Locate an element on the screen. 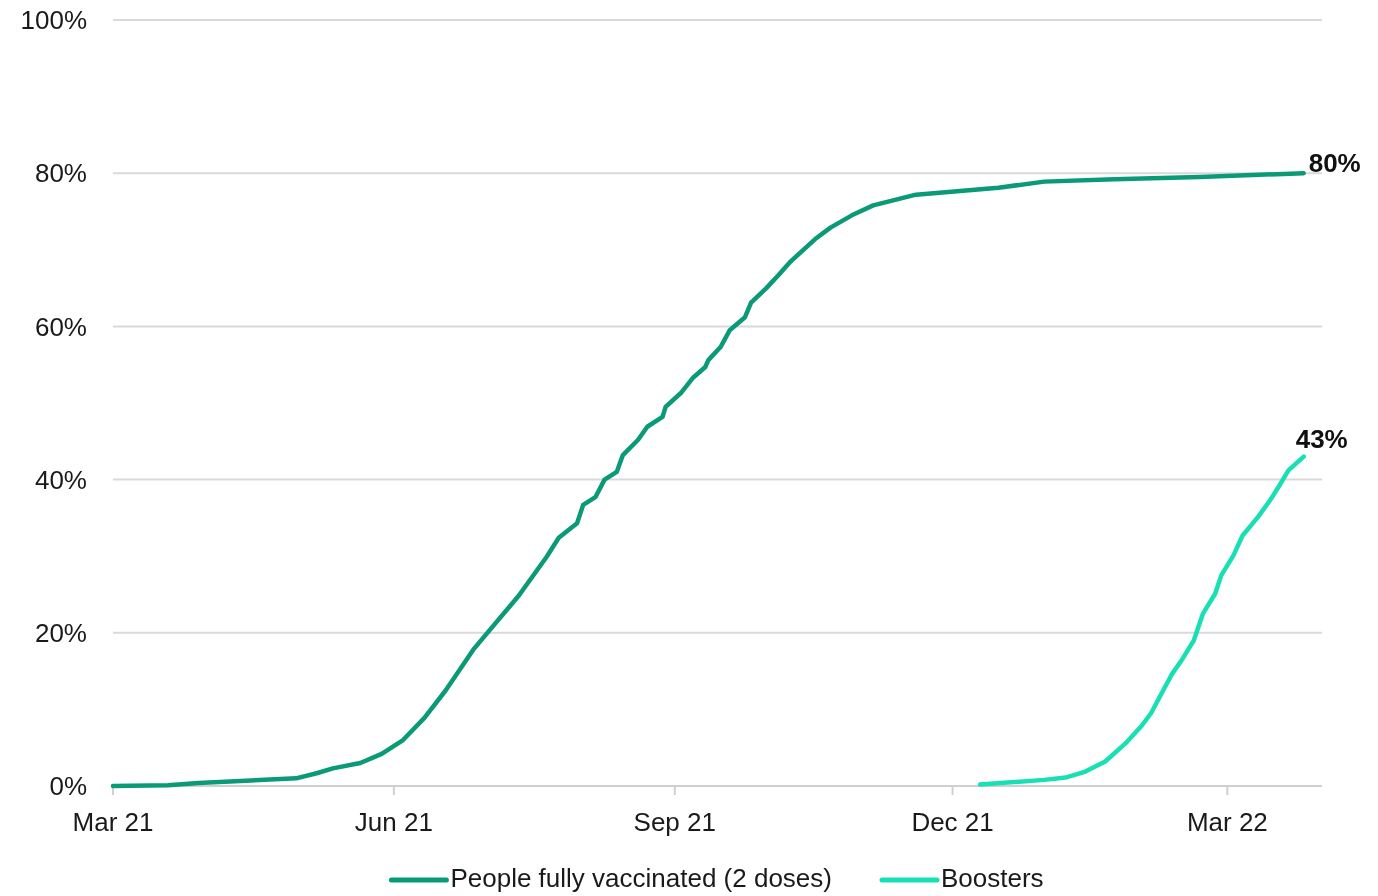 This screenshot has height=896, width=1378. data-label: 80% is located at coordinates (1334, 162).